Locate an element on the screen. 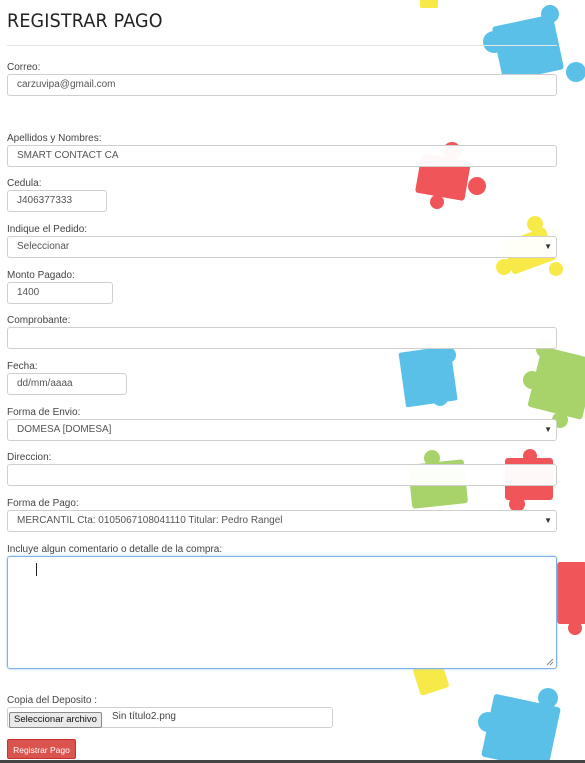 This screenshot has width=585, height=763. direccion-label: Direccion: is located at coordinates (29, 457).